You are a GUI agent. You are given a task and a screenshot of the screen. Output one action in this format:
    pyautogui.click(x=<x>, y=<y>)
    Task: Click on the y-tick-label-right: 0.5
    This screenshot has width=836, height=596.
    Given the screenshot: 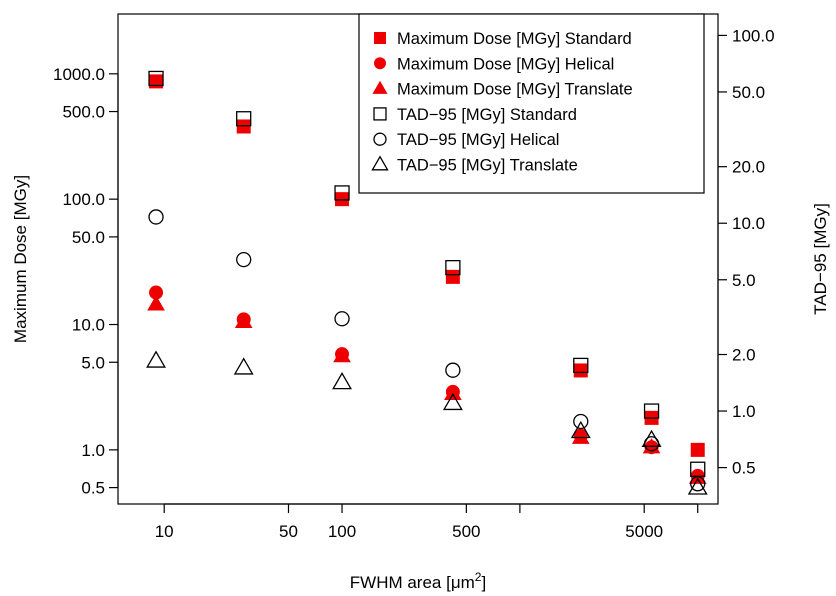 What is the action you would take?
    pyautogui.click(x=744, y=468)
    